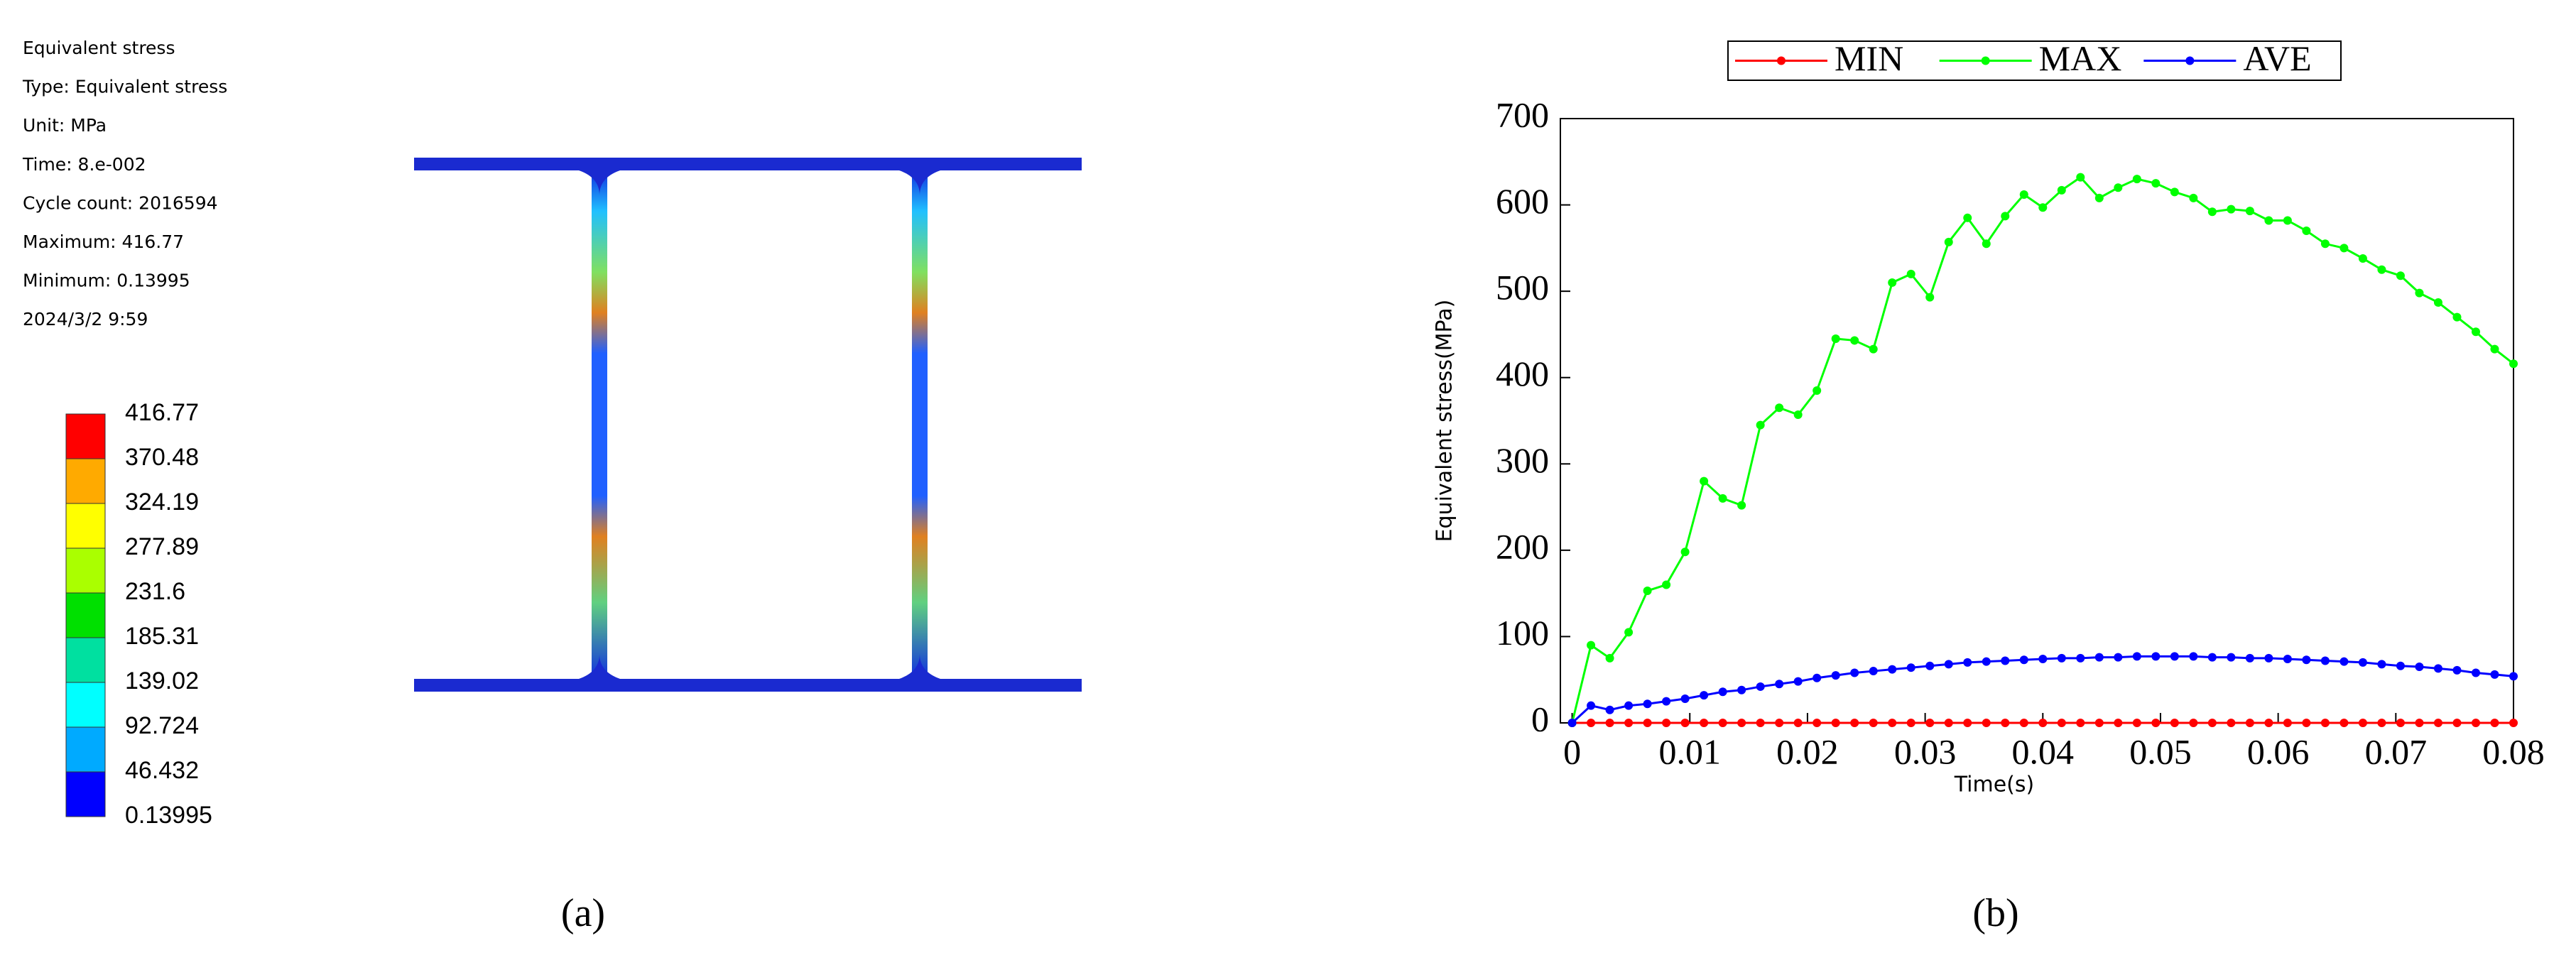  I want to click on colorbar-label: 46.432, so click(162, 771).